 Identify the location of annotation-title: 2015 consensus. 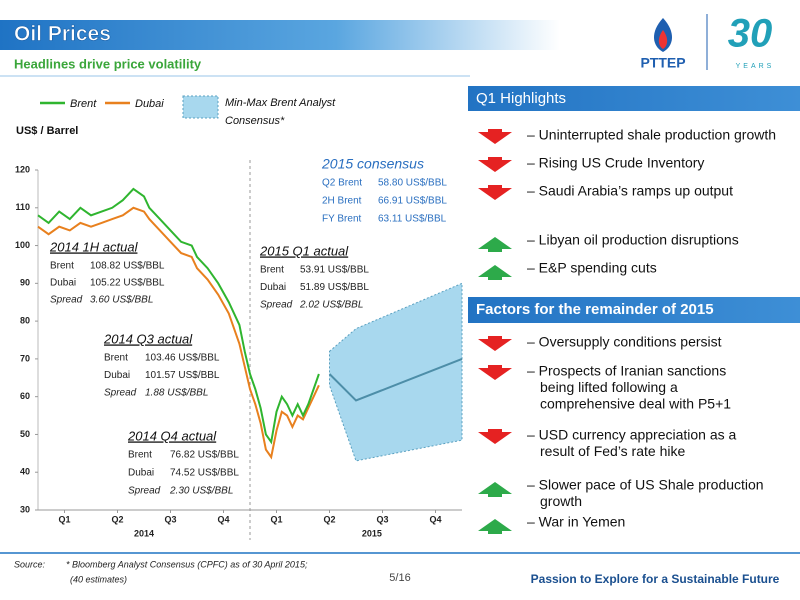
(372, 164).